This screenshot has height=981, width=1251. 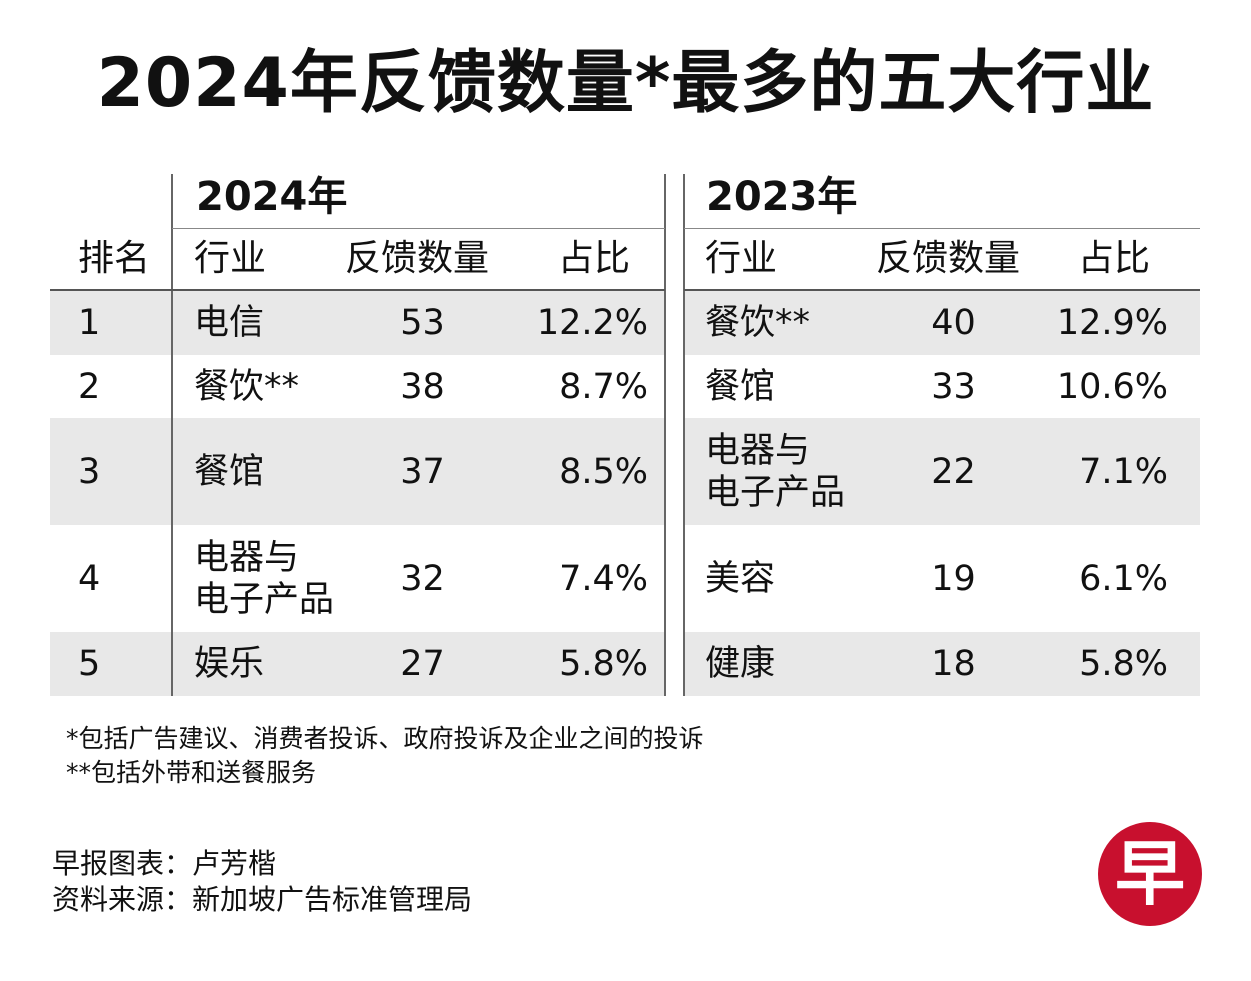 What do you see at coordinates (942, 290) in the screenshot?
I see `header-underline-2023` at bounding box center [942, 290].